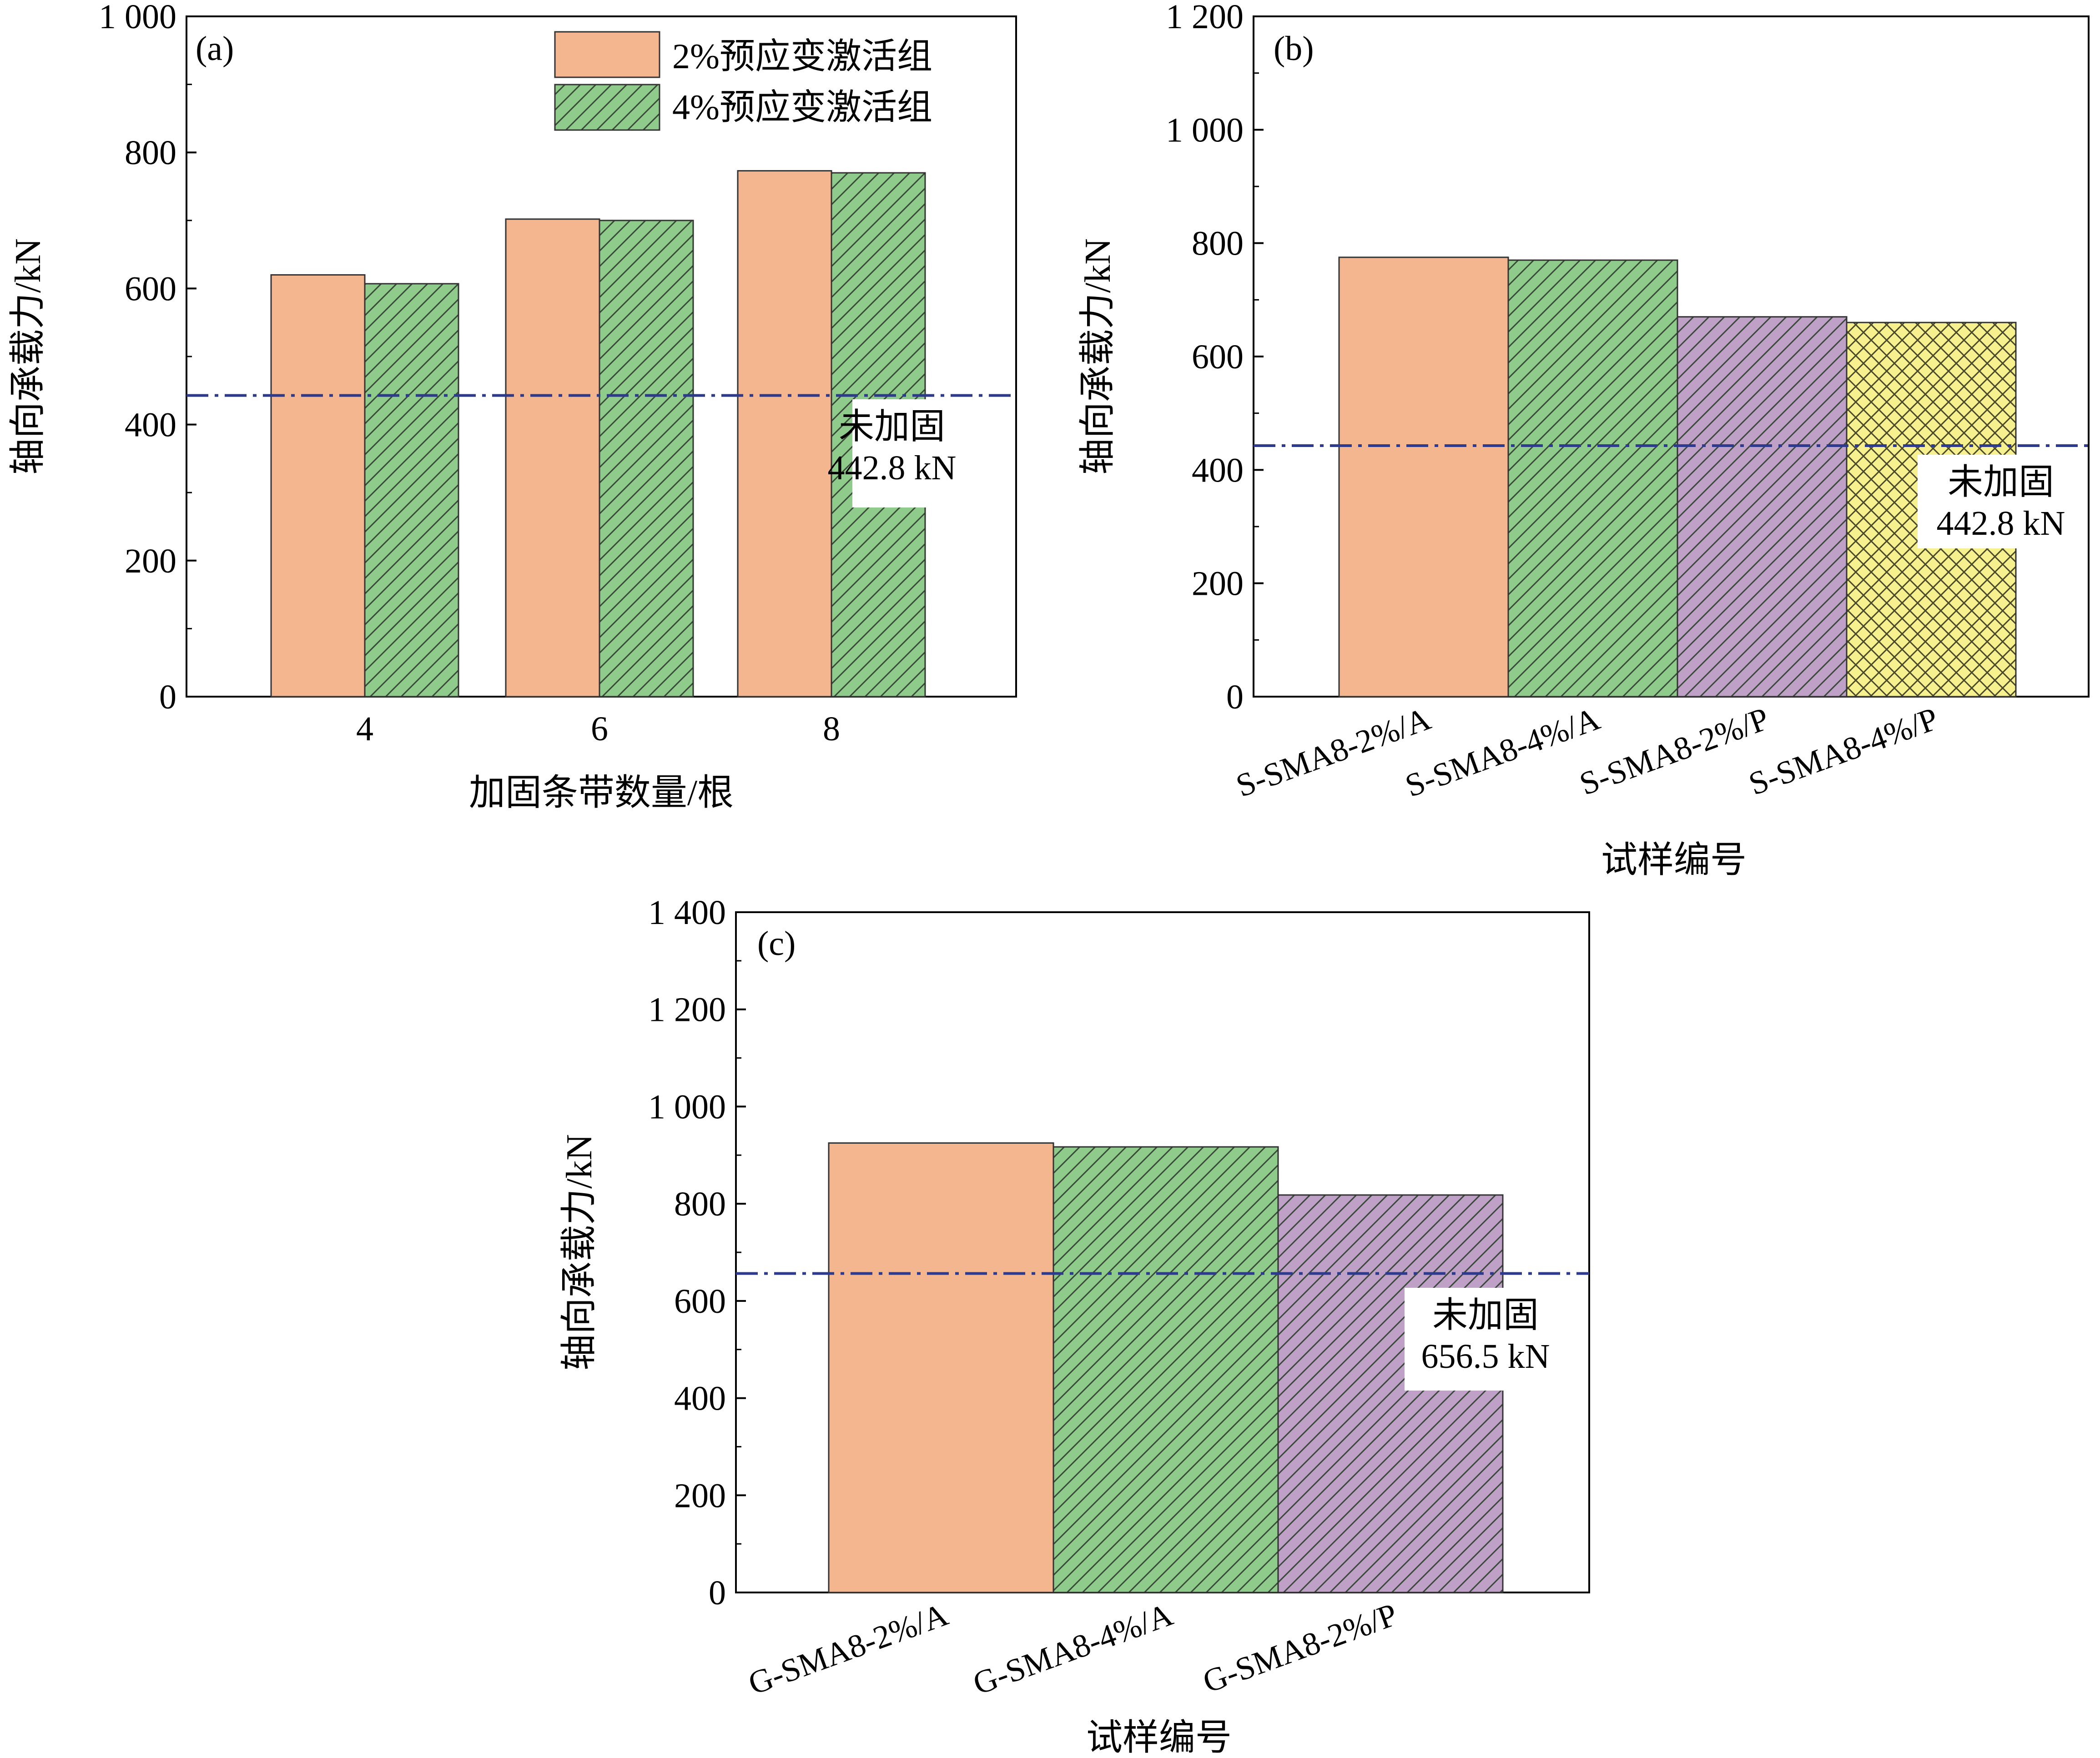 This screenshot has height=1758, width=2100. I want to click on y-axis: 0 200 400 600 800 1 000, so click(147, 358).